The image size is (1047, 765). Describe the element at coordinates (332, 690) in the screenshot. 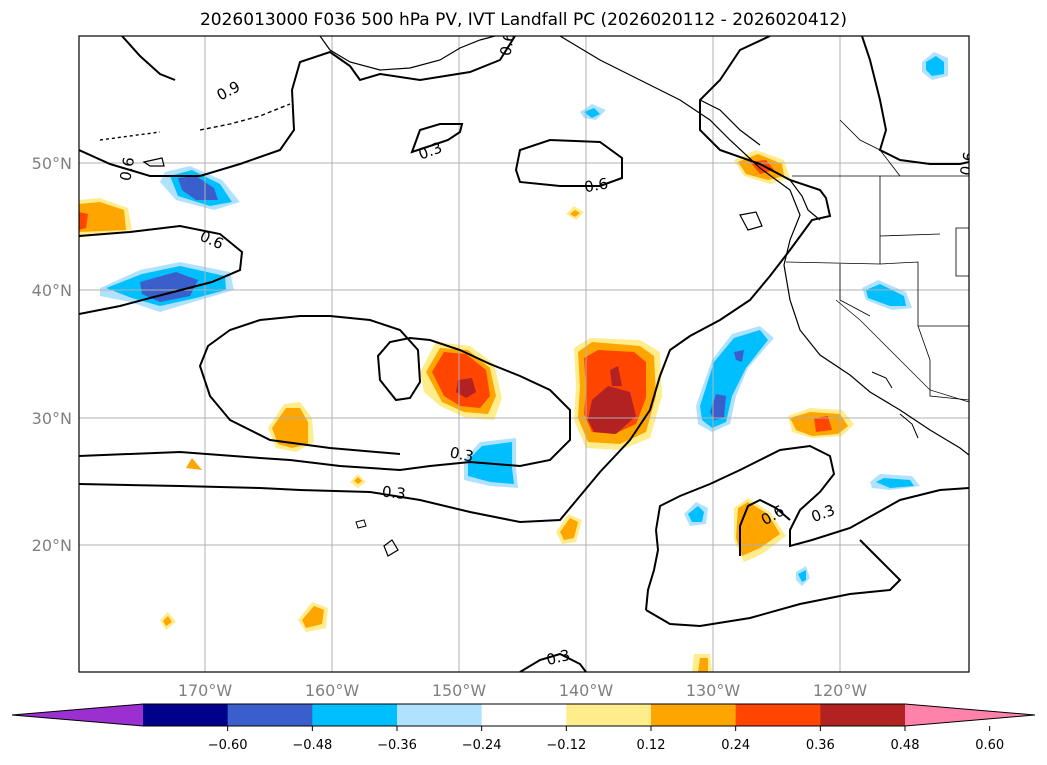

I see `lon-label-160w: 160°W` at that location.